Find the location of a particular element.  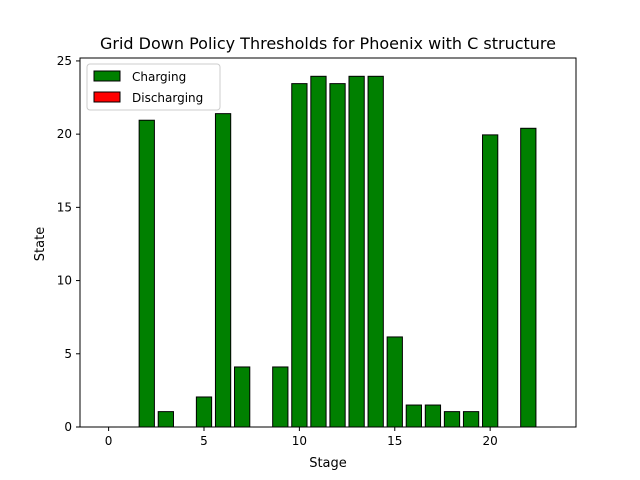

y-tick-label: 0 is located at coordinates (68, 427).